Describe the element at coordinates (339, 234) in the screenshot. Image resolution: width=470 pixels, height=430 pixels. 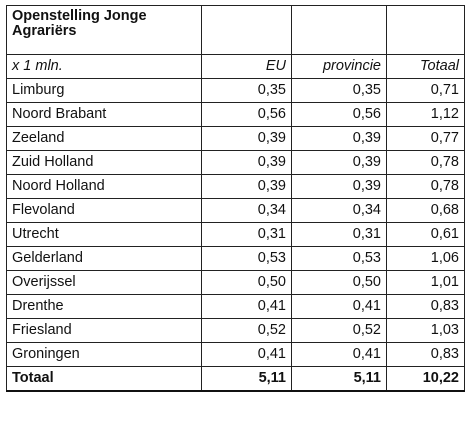
I see `provincie-value: 0,31` at that location.